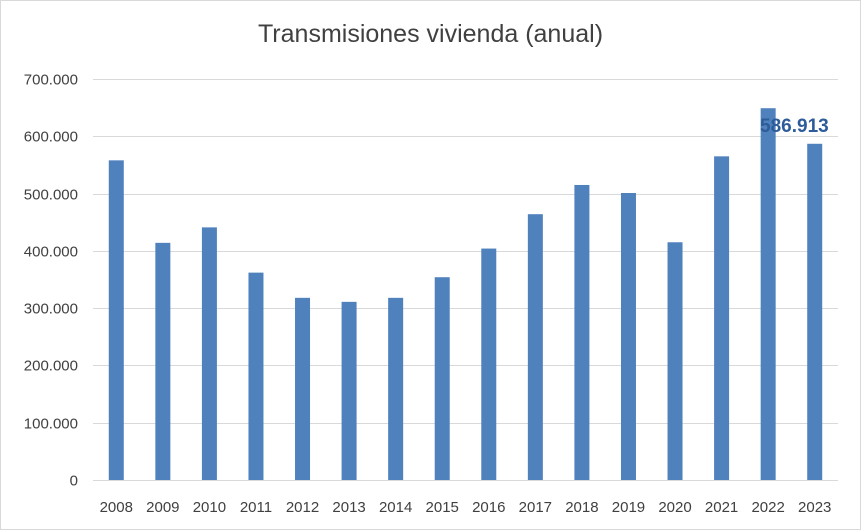  What do you see at coordinates (582, 332) in the screenshot?
I see `bar-2018` at bounding box center [582, 332].